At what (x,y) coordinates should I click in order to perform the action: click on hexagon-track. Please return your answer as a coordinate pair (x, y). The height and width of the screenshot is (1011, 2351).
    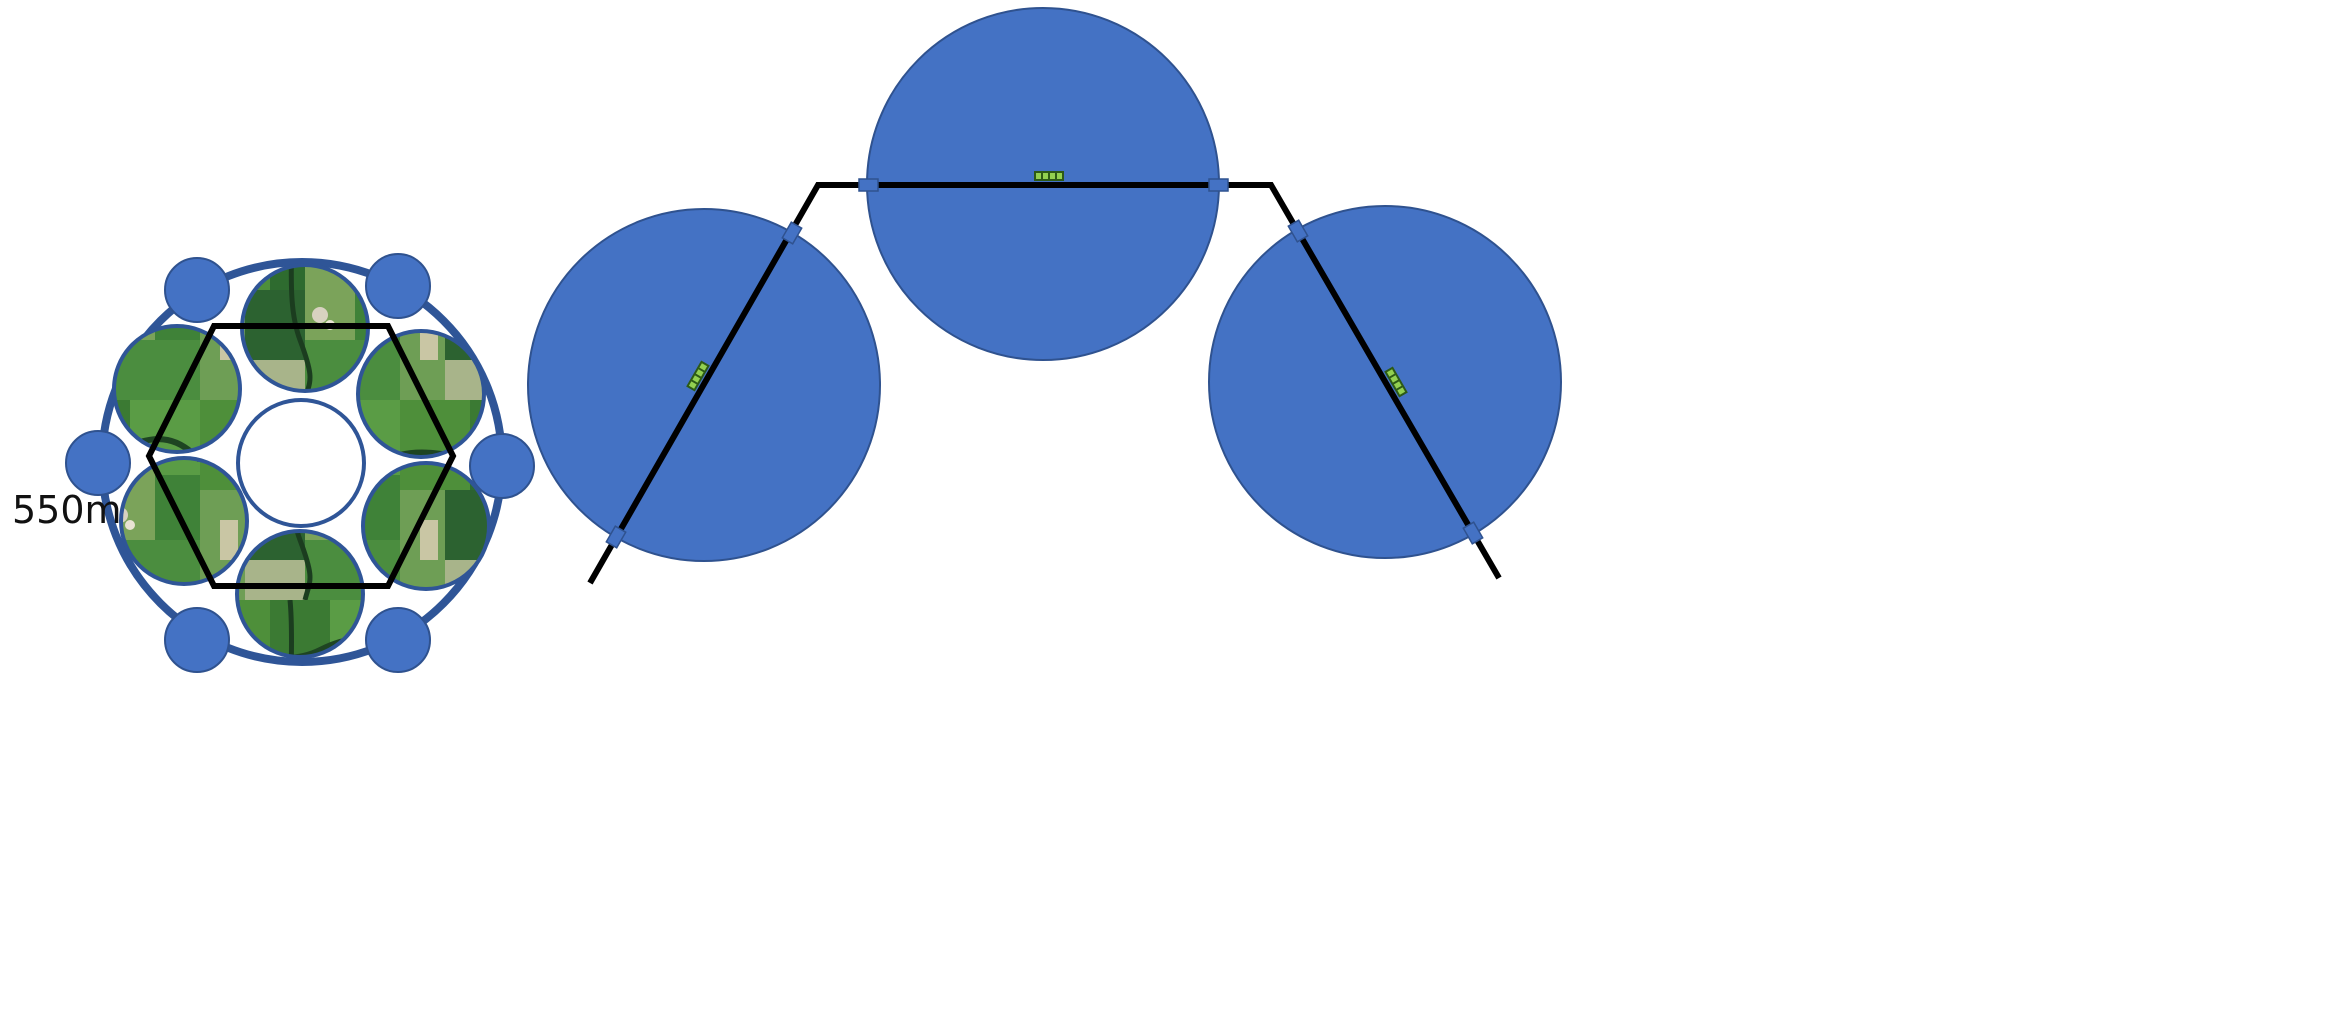
    Looking at the image, I should click on (301, 456).